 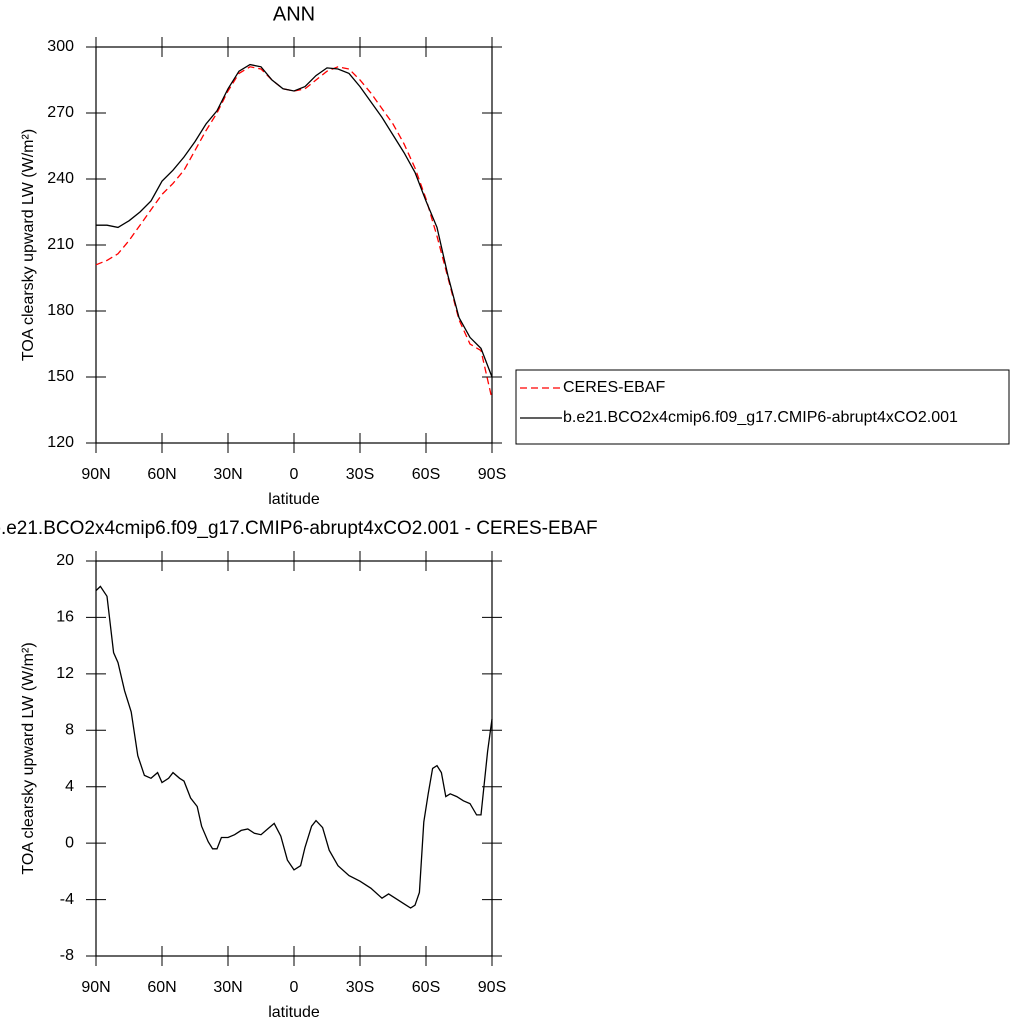 I want to click on y-tick-label: 12, so click(x=65, y=673).